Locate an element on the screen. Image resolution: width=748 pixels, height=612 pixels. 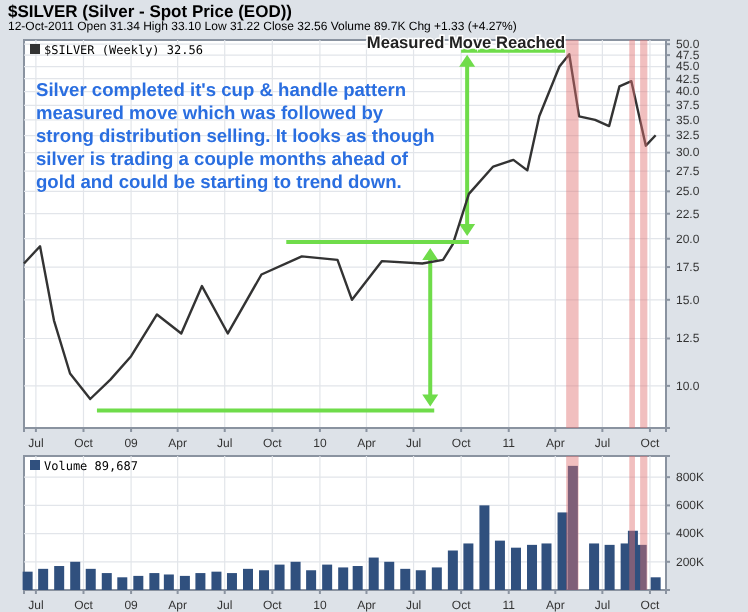
chart-title: $SILVER (Silver - Spot Price (EOD)) is located at coordinates (150, 11).